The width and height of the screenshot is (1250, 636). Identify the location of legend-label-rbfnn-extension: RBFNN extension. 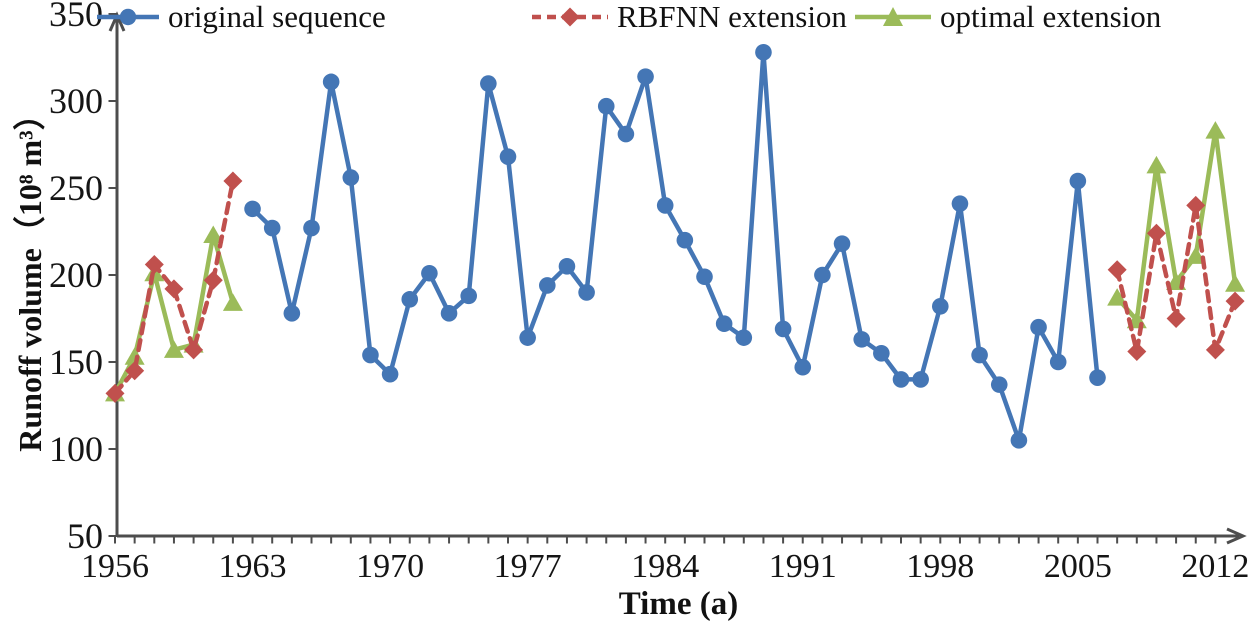
(732, 17).